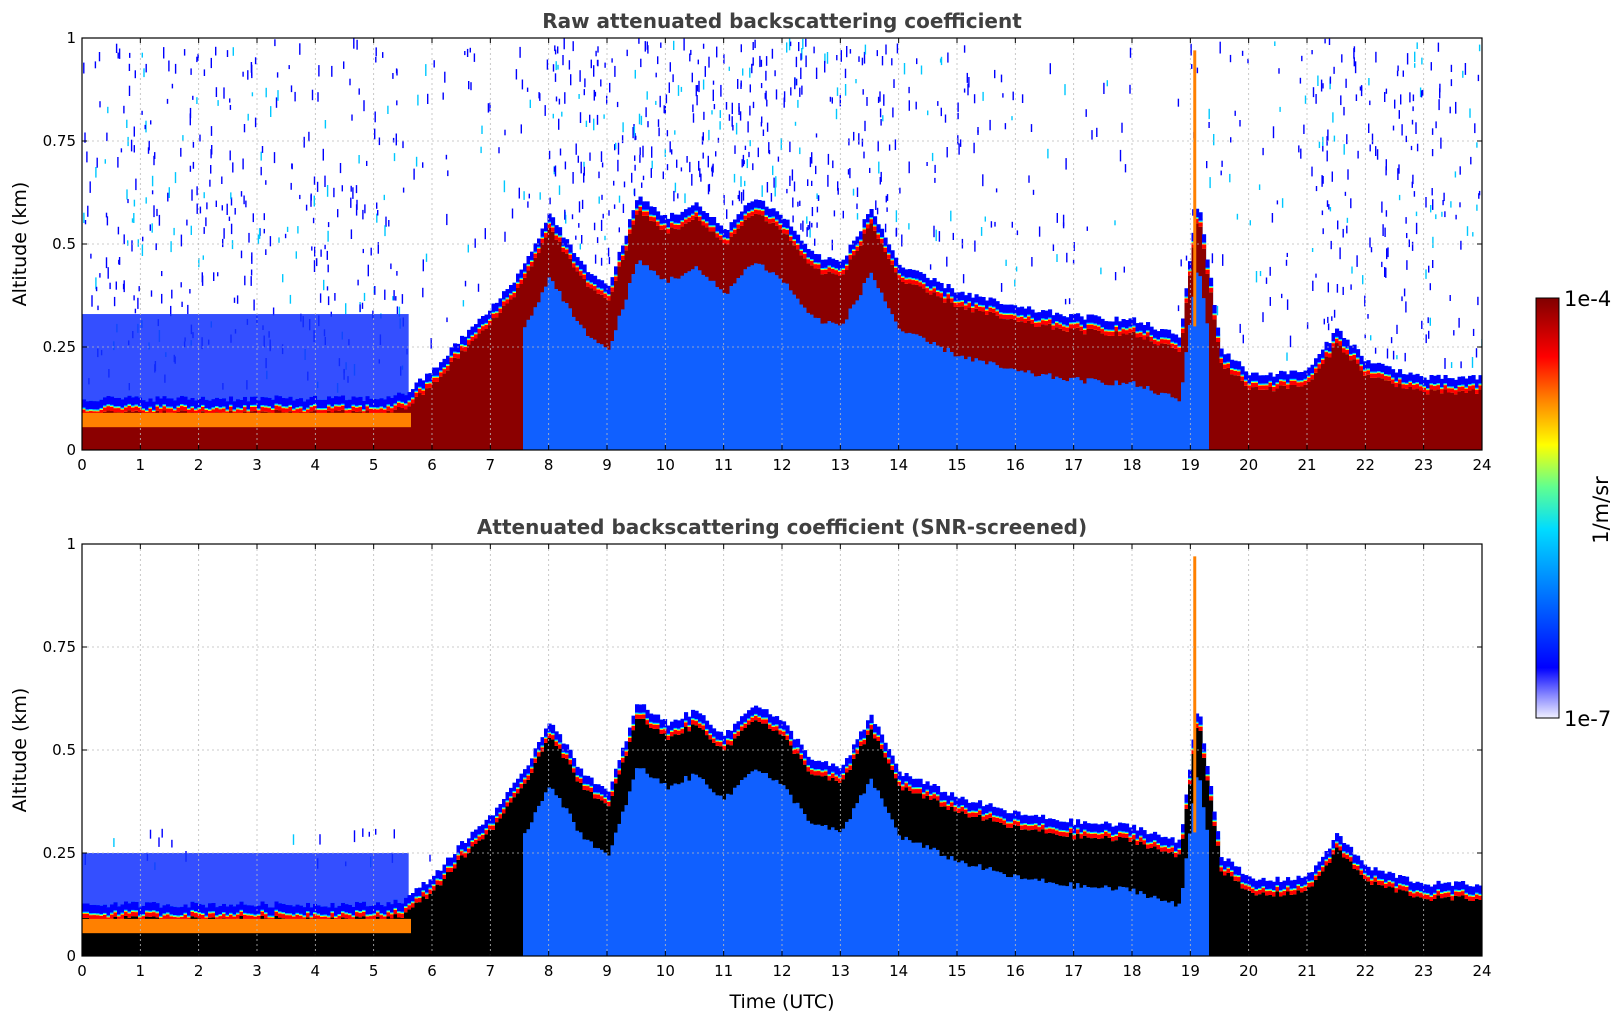 The image size is (1621, 1020). What do you see at coordinates (1248, 465) in the screenshot?
I see `x-tick-label: 20` at bounding box center [1248, 465].